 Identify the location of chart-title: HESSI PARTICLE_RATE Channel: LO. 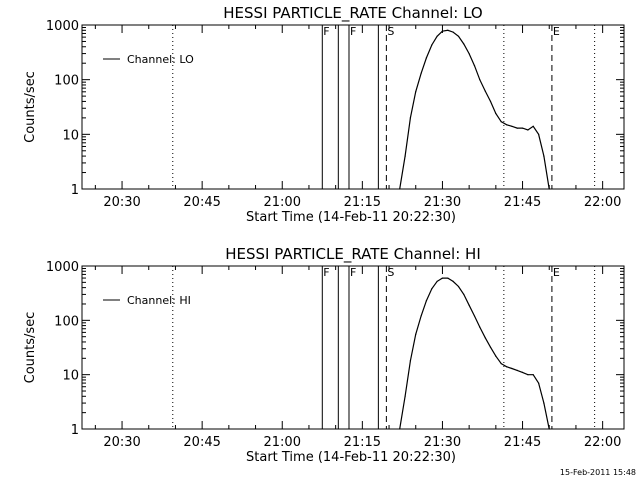
(352, 13).